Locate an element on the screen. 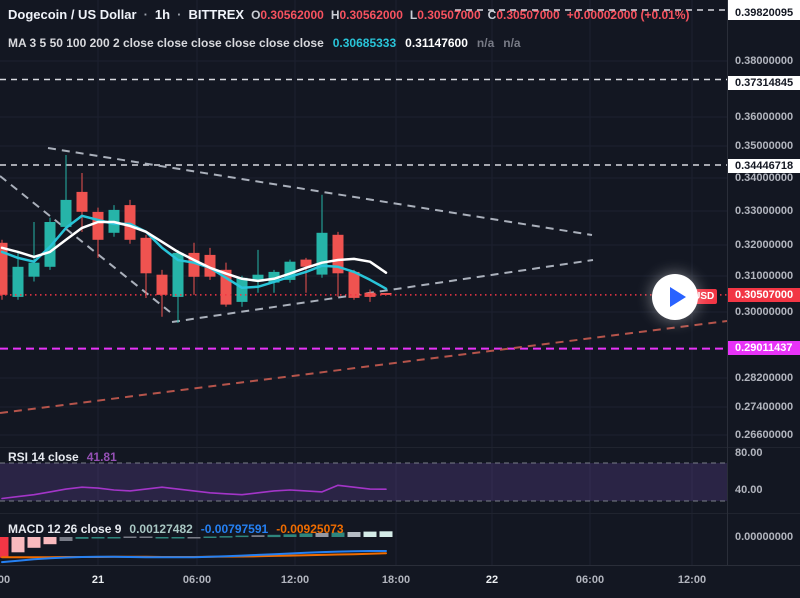 Image resolution: width=800 pixels, height=598 pixels. price-axis-label: 0.31000000 is located at coordinates (764, 276).